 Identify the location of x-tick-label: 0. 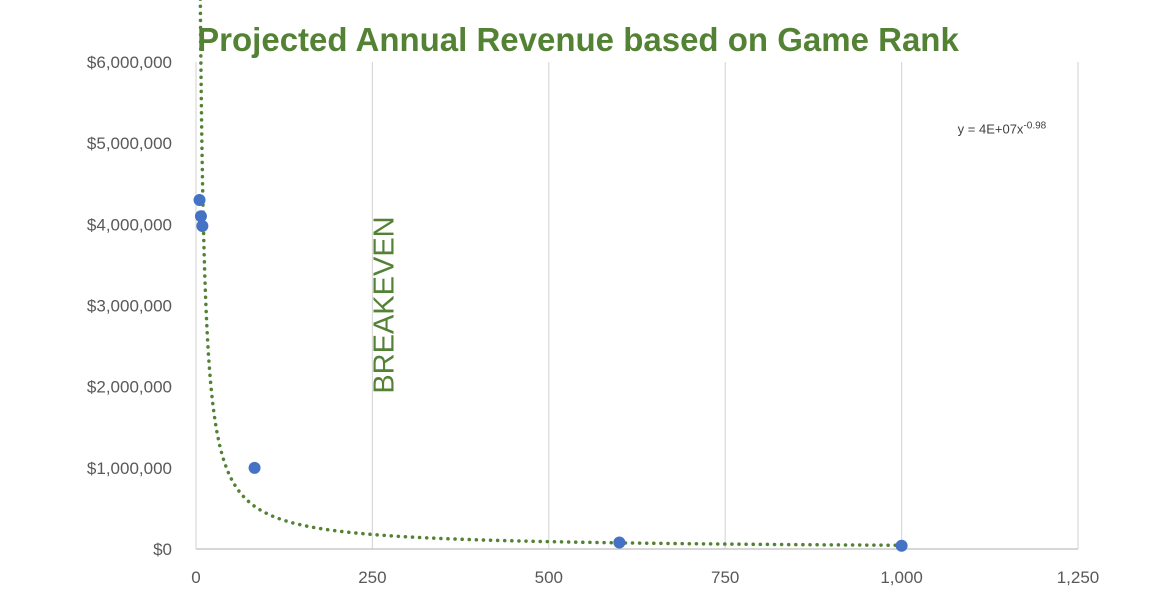
(195, 577).